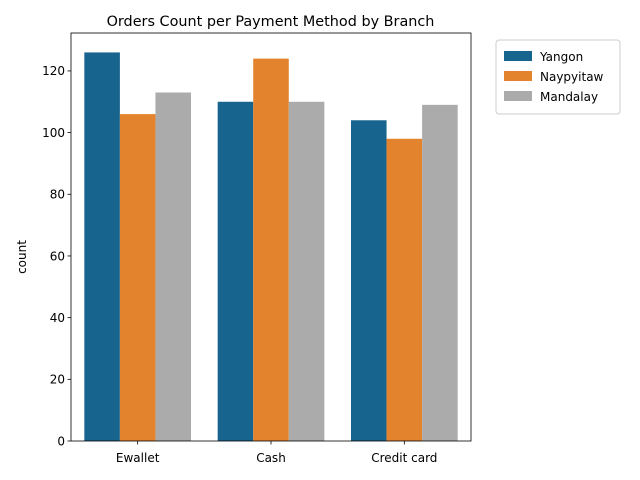 The image size is (640, 480). I want to click on y-tick-label: 20, so click(57, 380).